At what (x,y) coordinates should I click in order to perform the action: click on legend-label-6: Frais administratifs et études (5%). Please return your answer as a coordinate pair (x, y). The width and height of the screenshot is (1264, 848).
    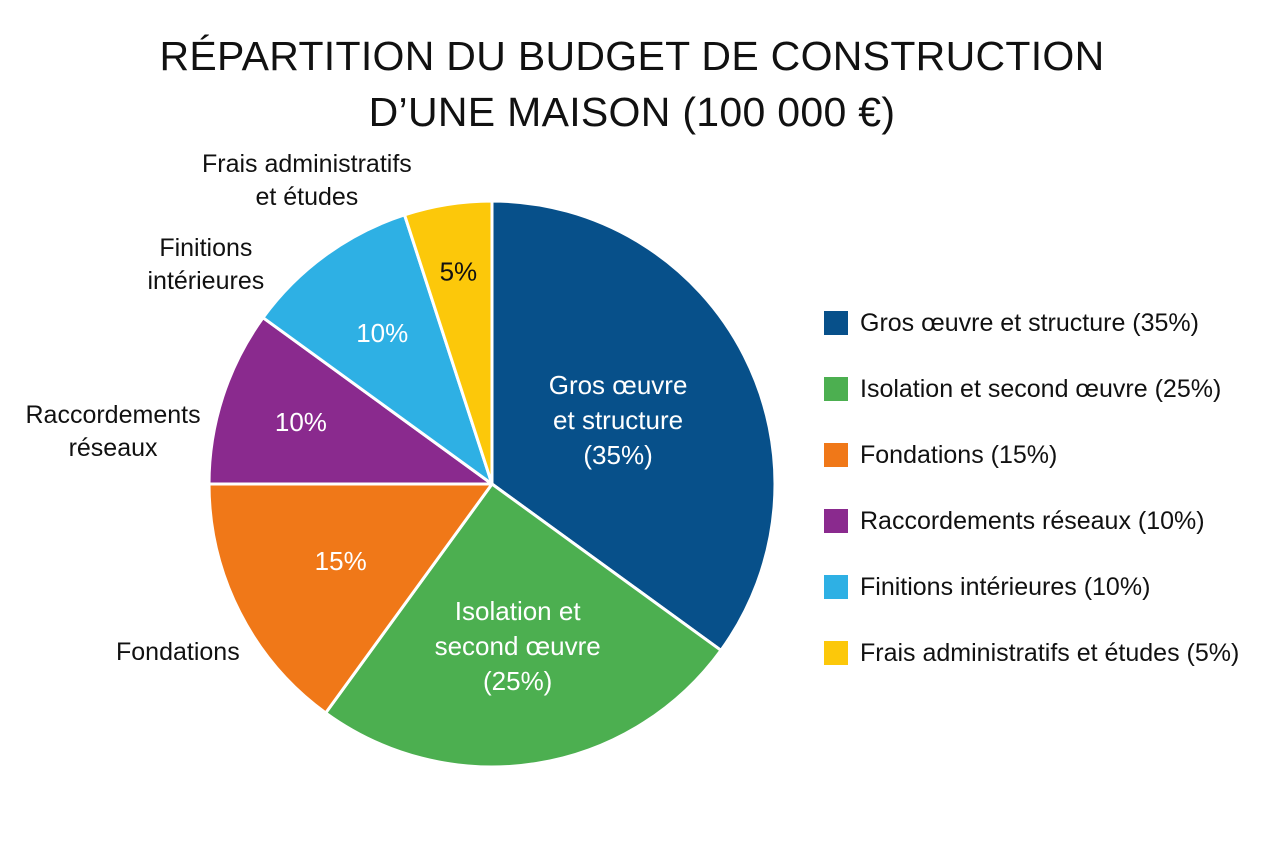
    Looking at the image, I should click on (1050, 652).